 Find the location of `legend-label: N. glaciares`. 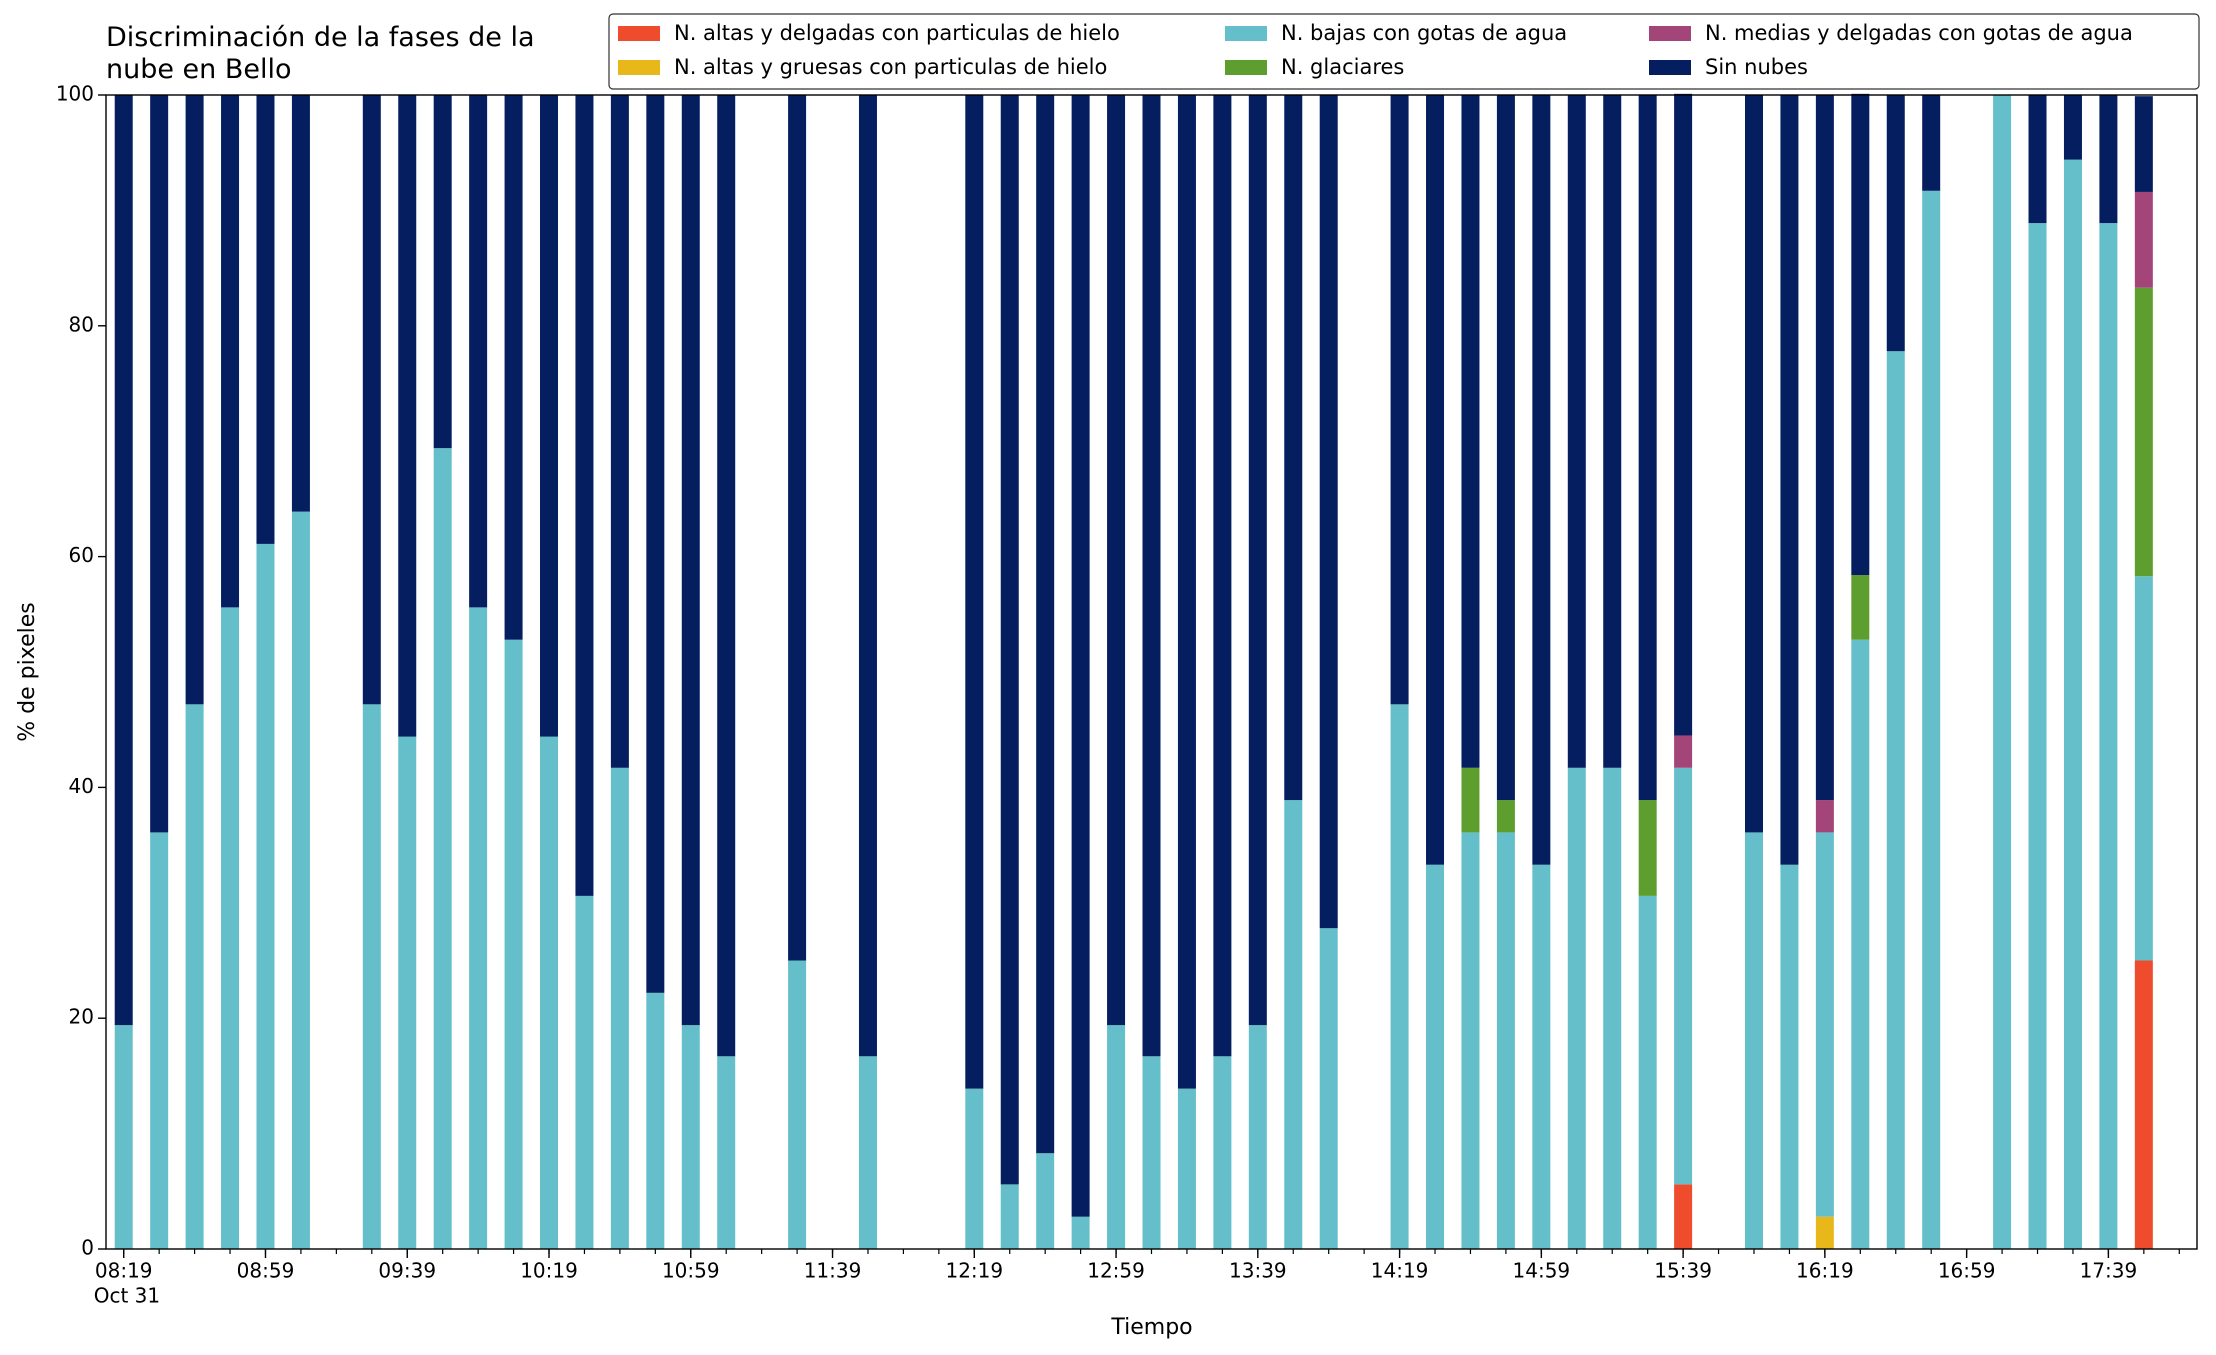

legend-label: N. glaciares is located at coordinates (1342, 67).